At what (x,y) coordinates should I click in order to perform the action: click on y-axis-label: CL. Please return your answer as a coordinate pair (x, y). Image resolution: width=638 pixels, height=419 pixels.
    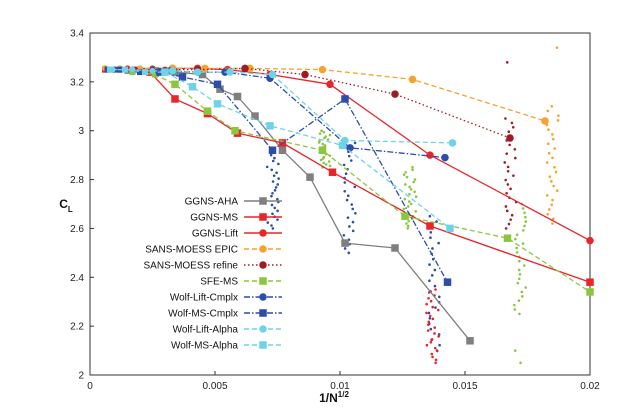
    Looking at the image, I should click on (66, 205).